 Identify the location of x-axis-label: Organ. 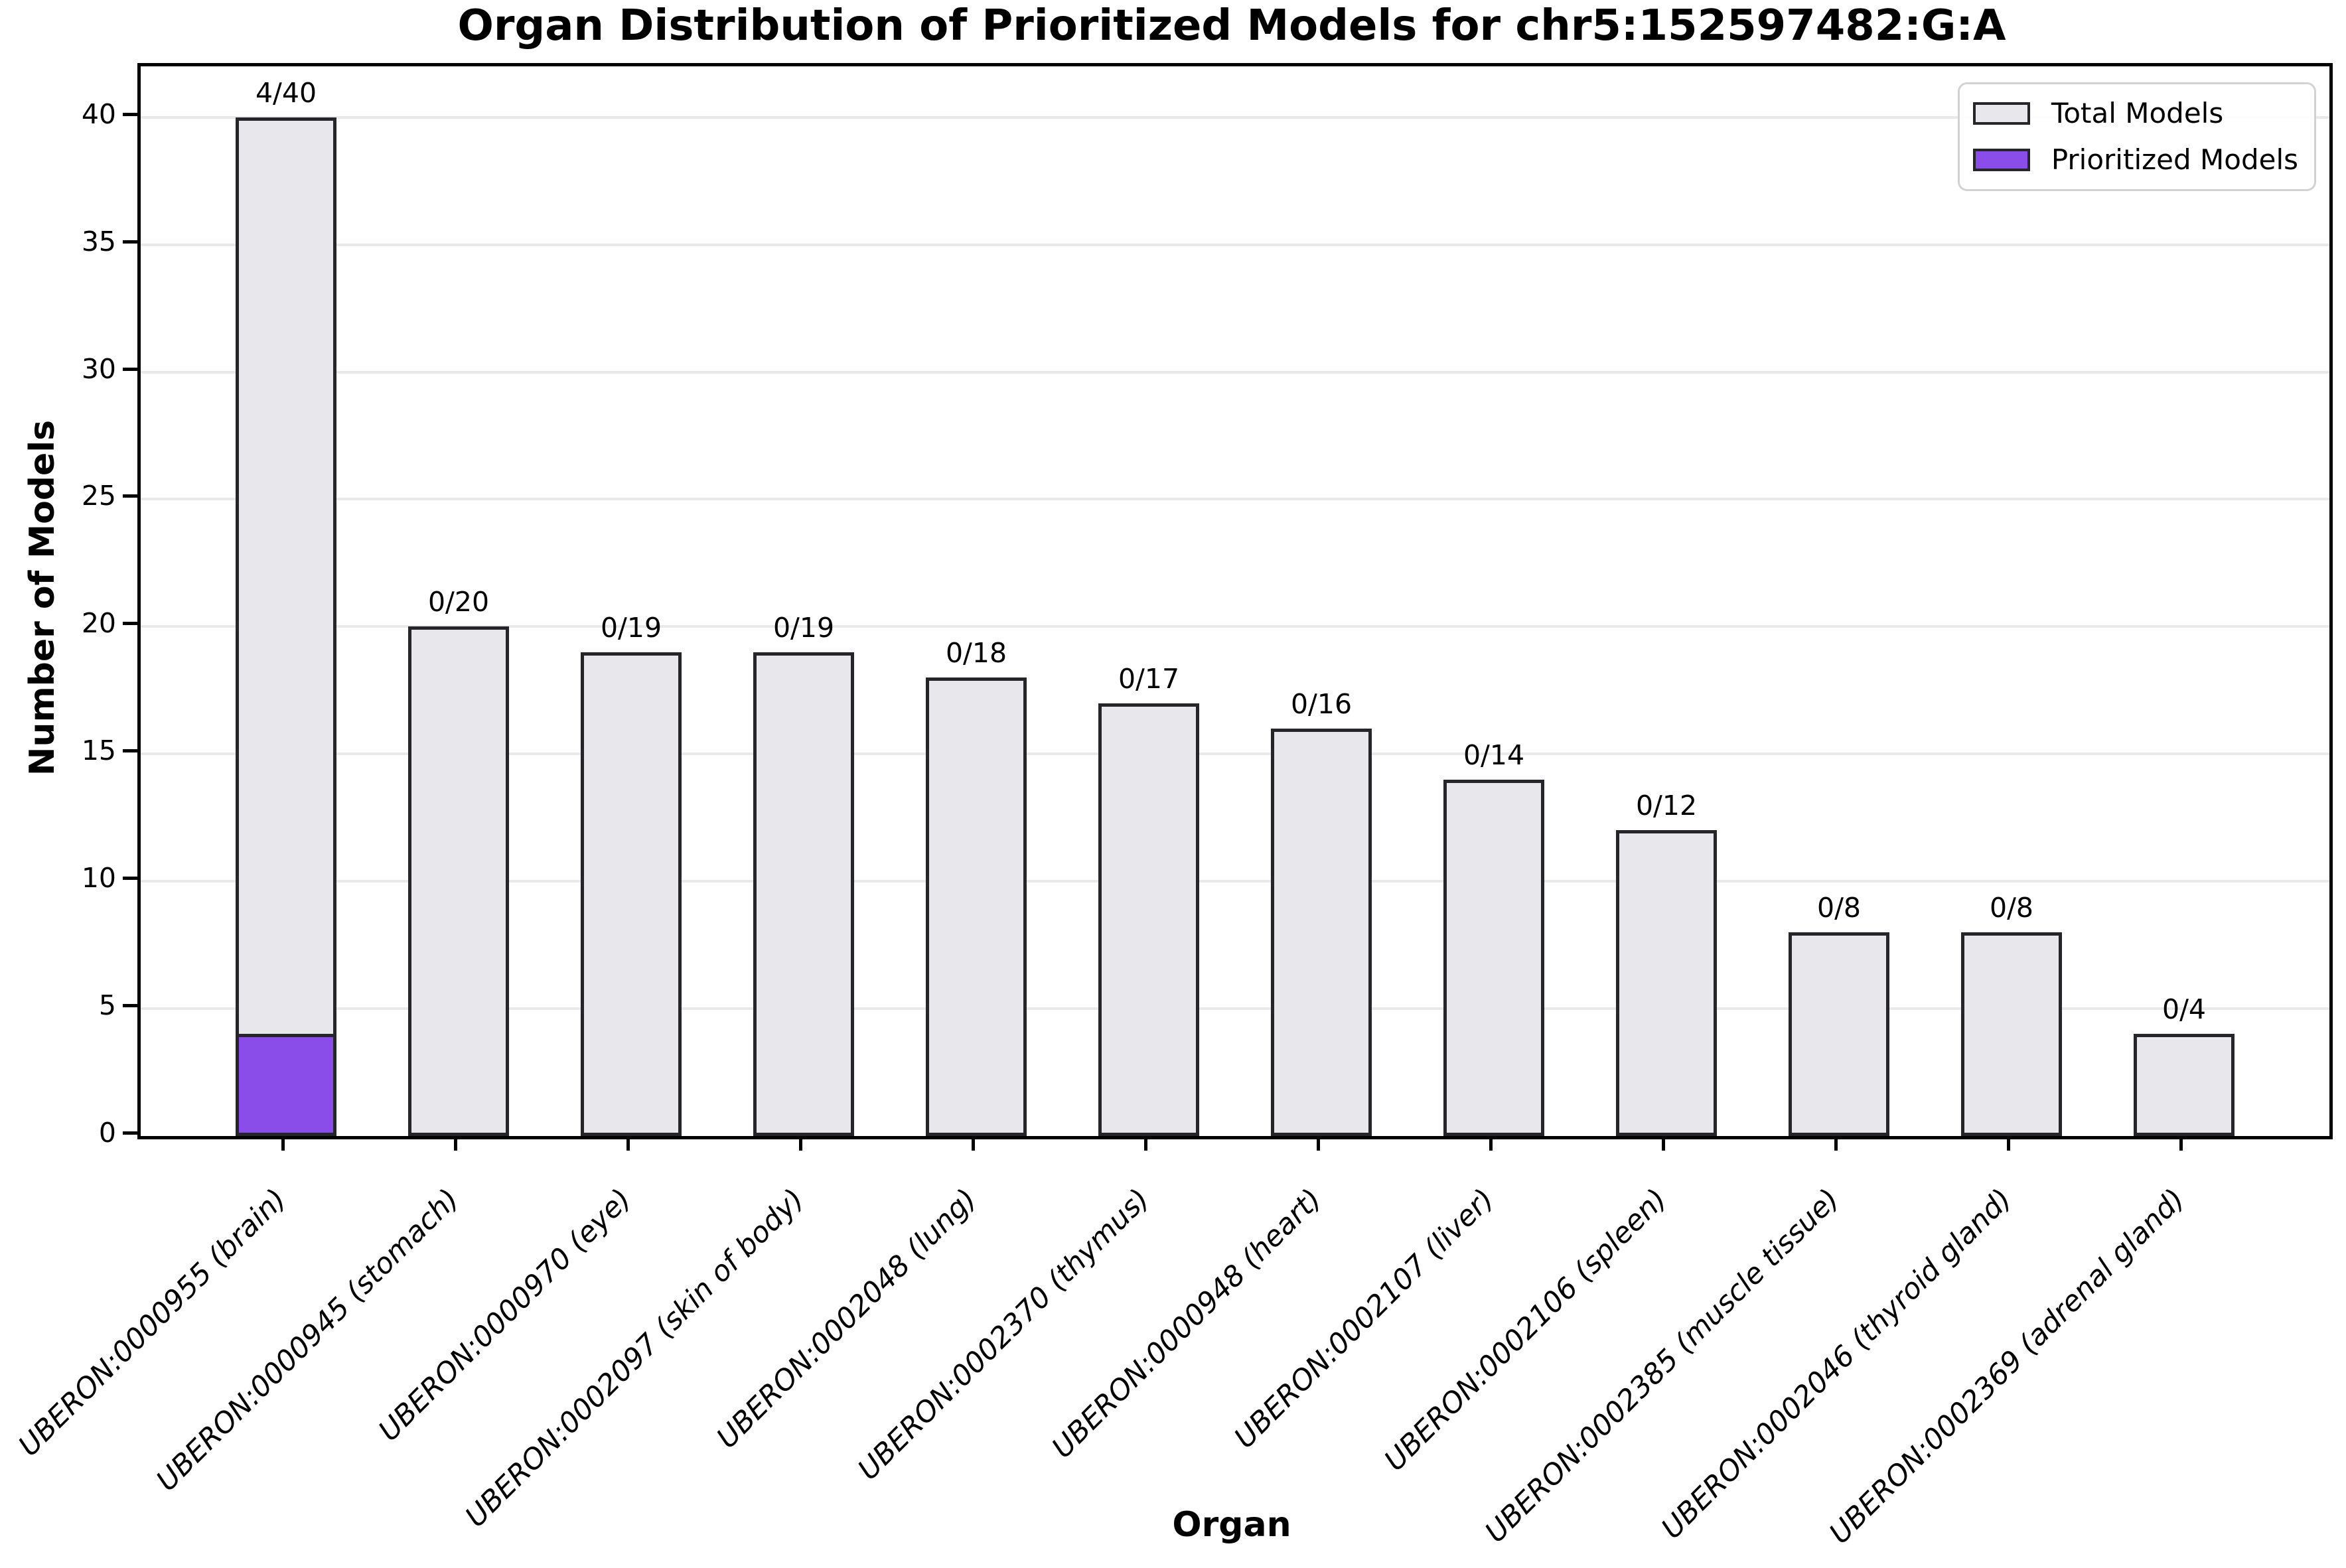
(1231, 1525).